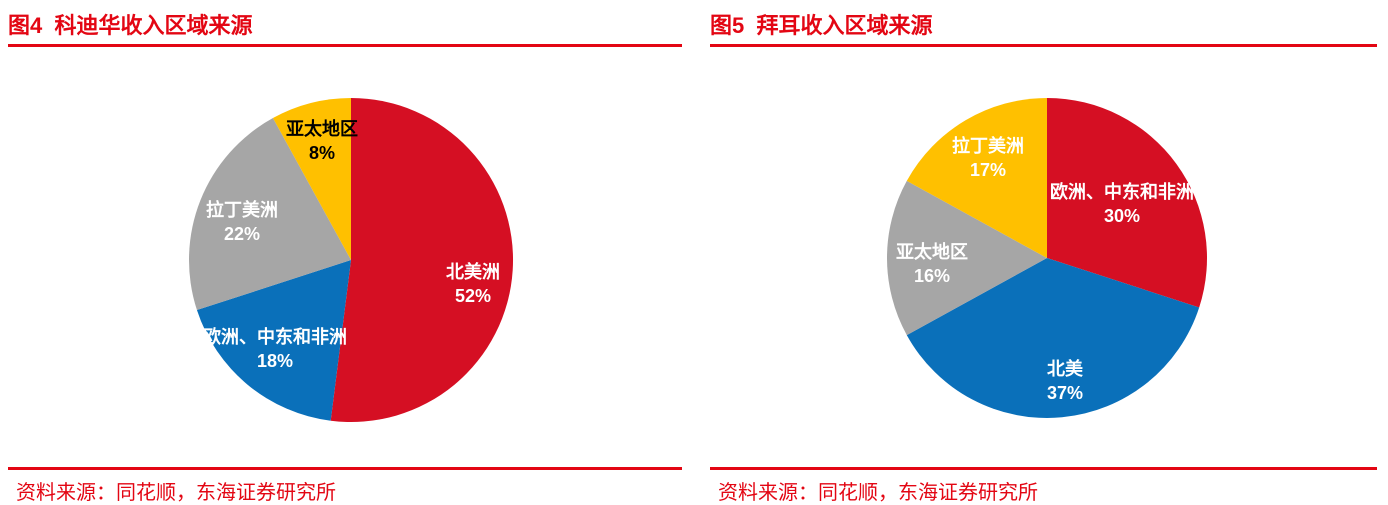  I want to click on figure-title: 图5 拜耳收入区域来源, so click(821, 25).